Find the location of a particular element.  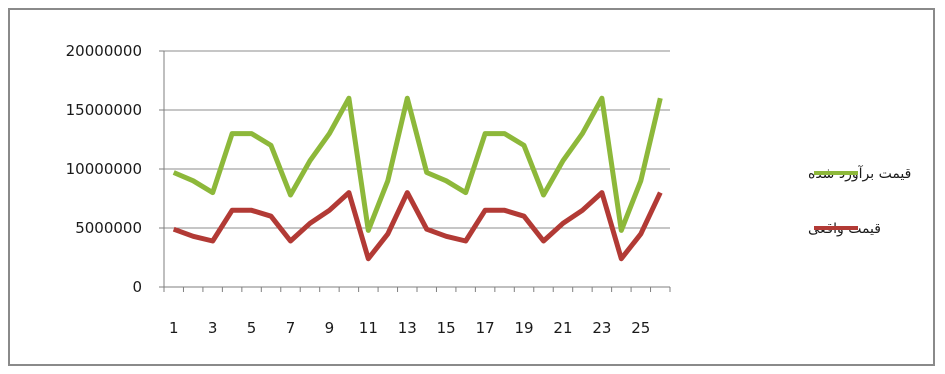

y-tick-label: 15000000 is located at coordinates (104, 110).